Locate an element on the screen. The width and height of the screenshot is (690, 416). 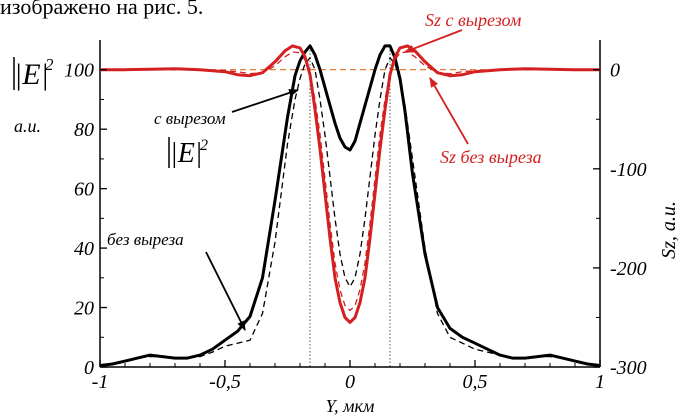
arrow-bez-vyreza is located at coordinates (225, 291).